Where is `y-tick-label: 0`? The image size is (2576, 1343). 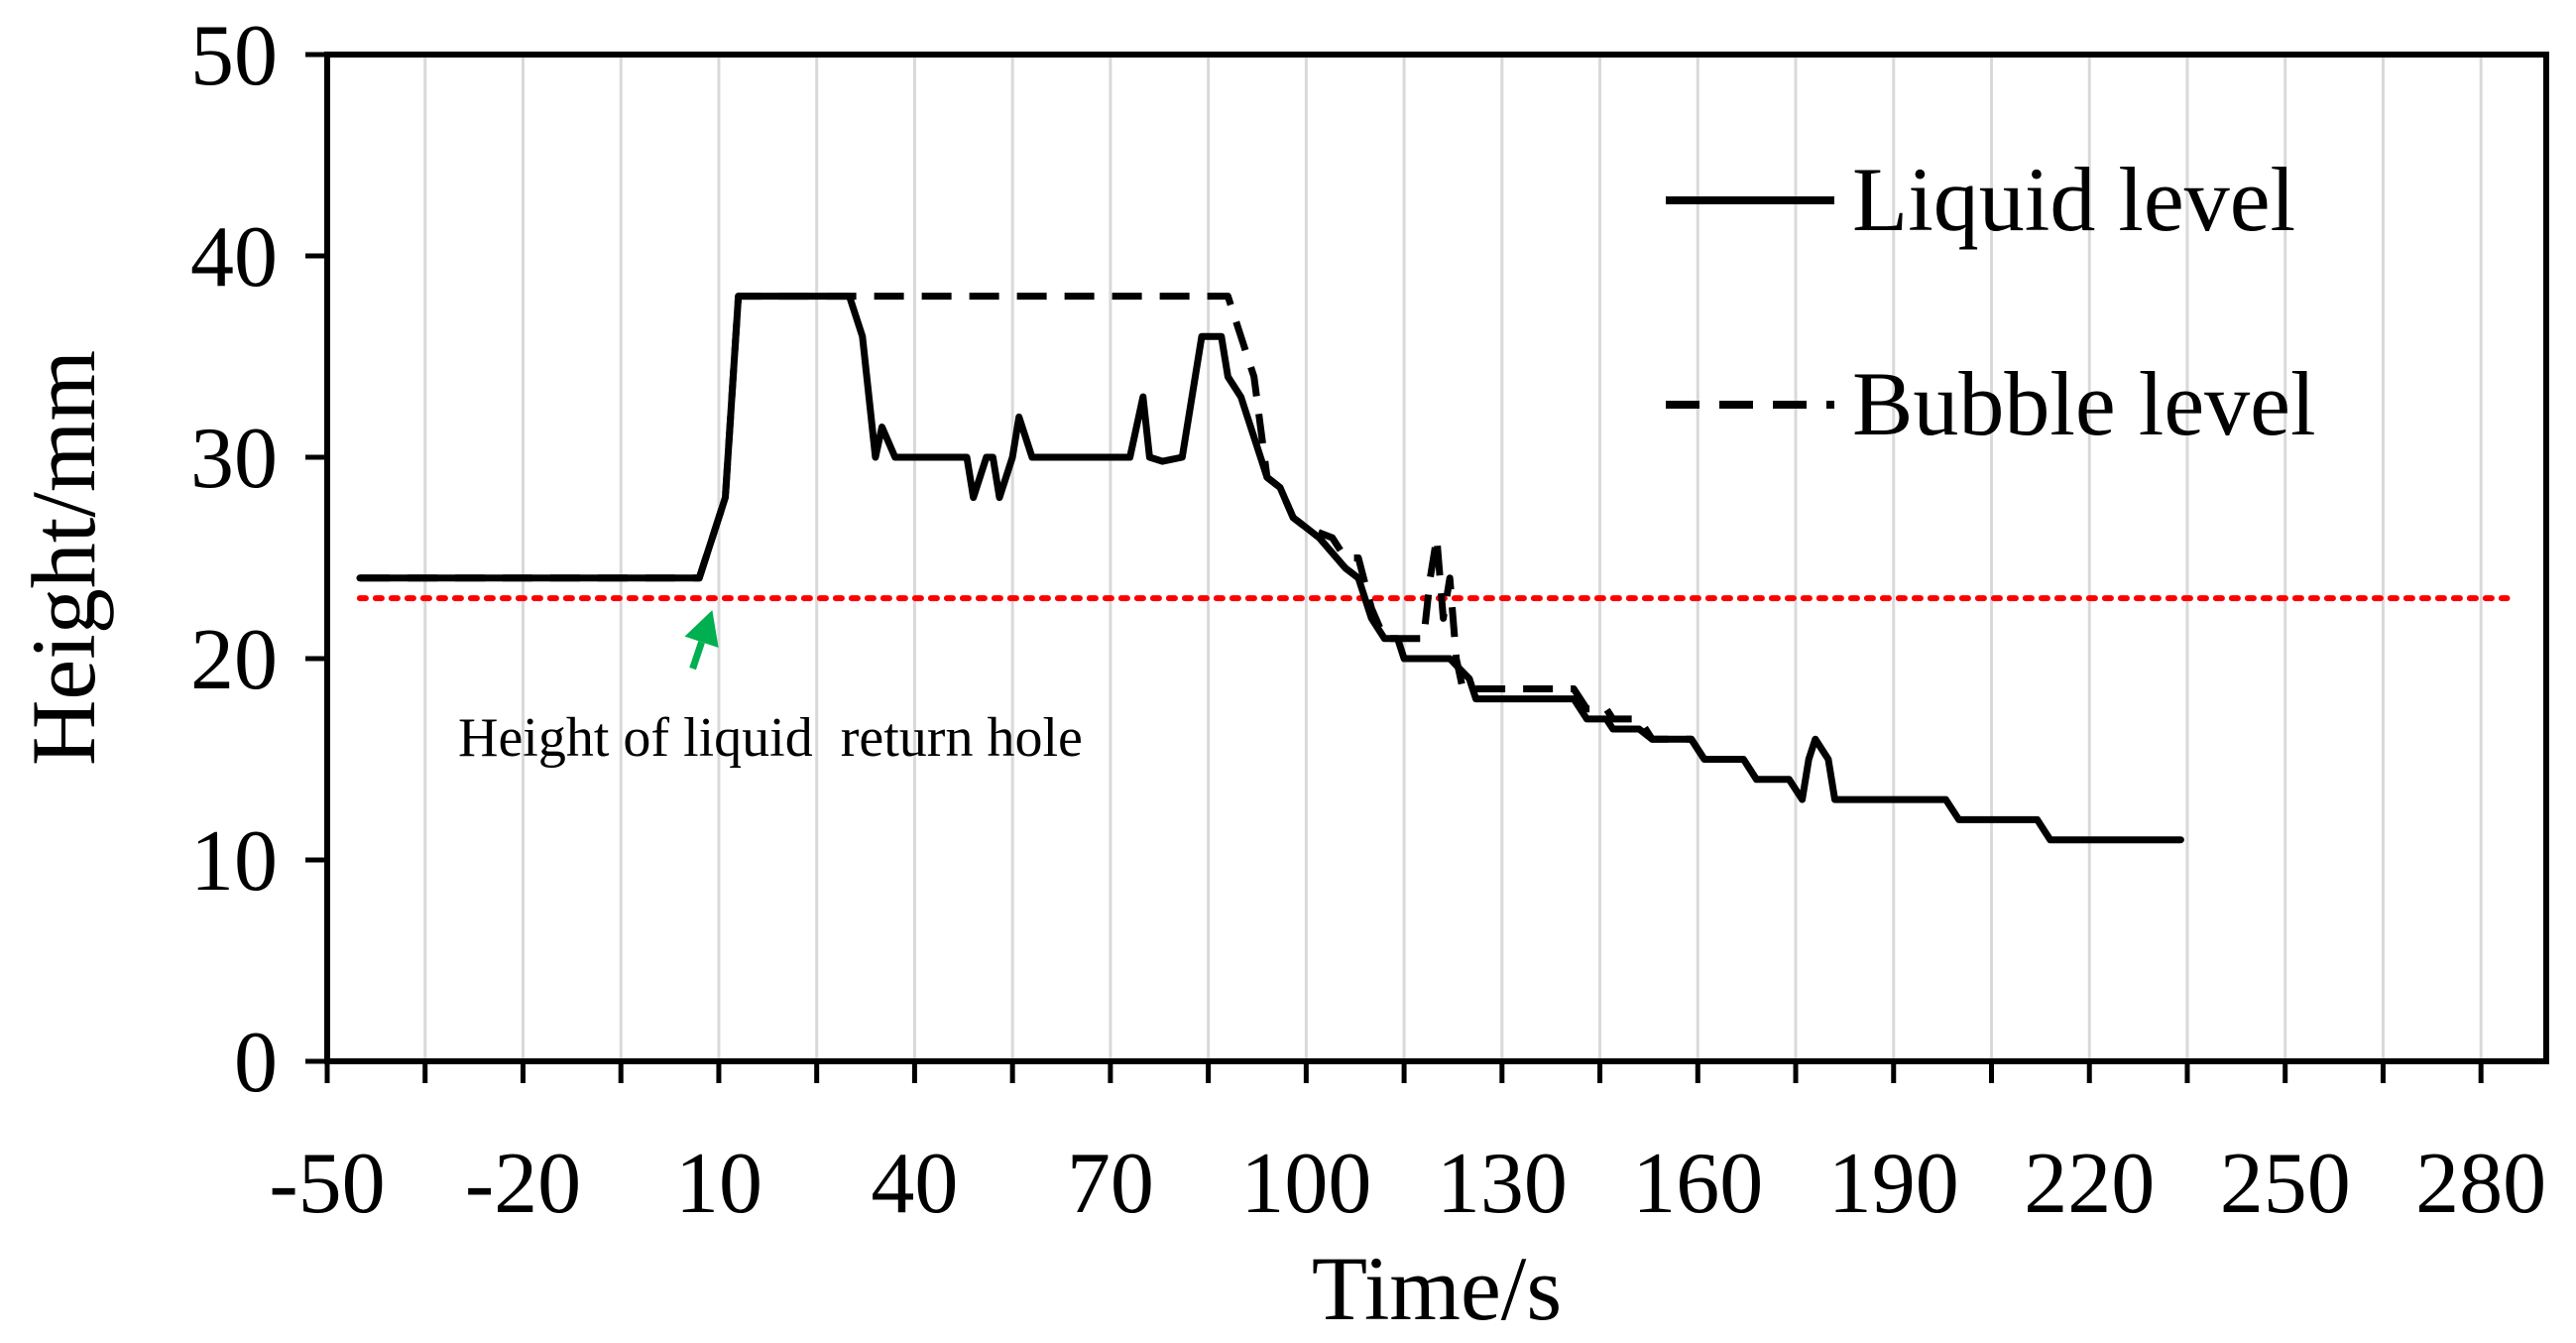 y-tick-label: 0 is located at coordinates (256, 1063).